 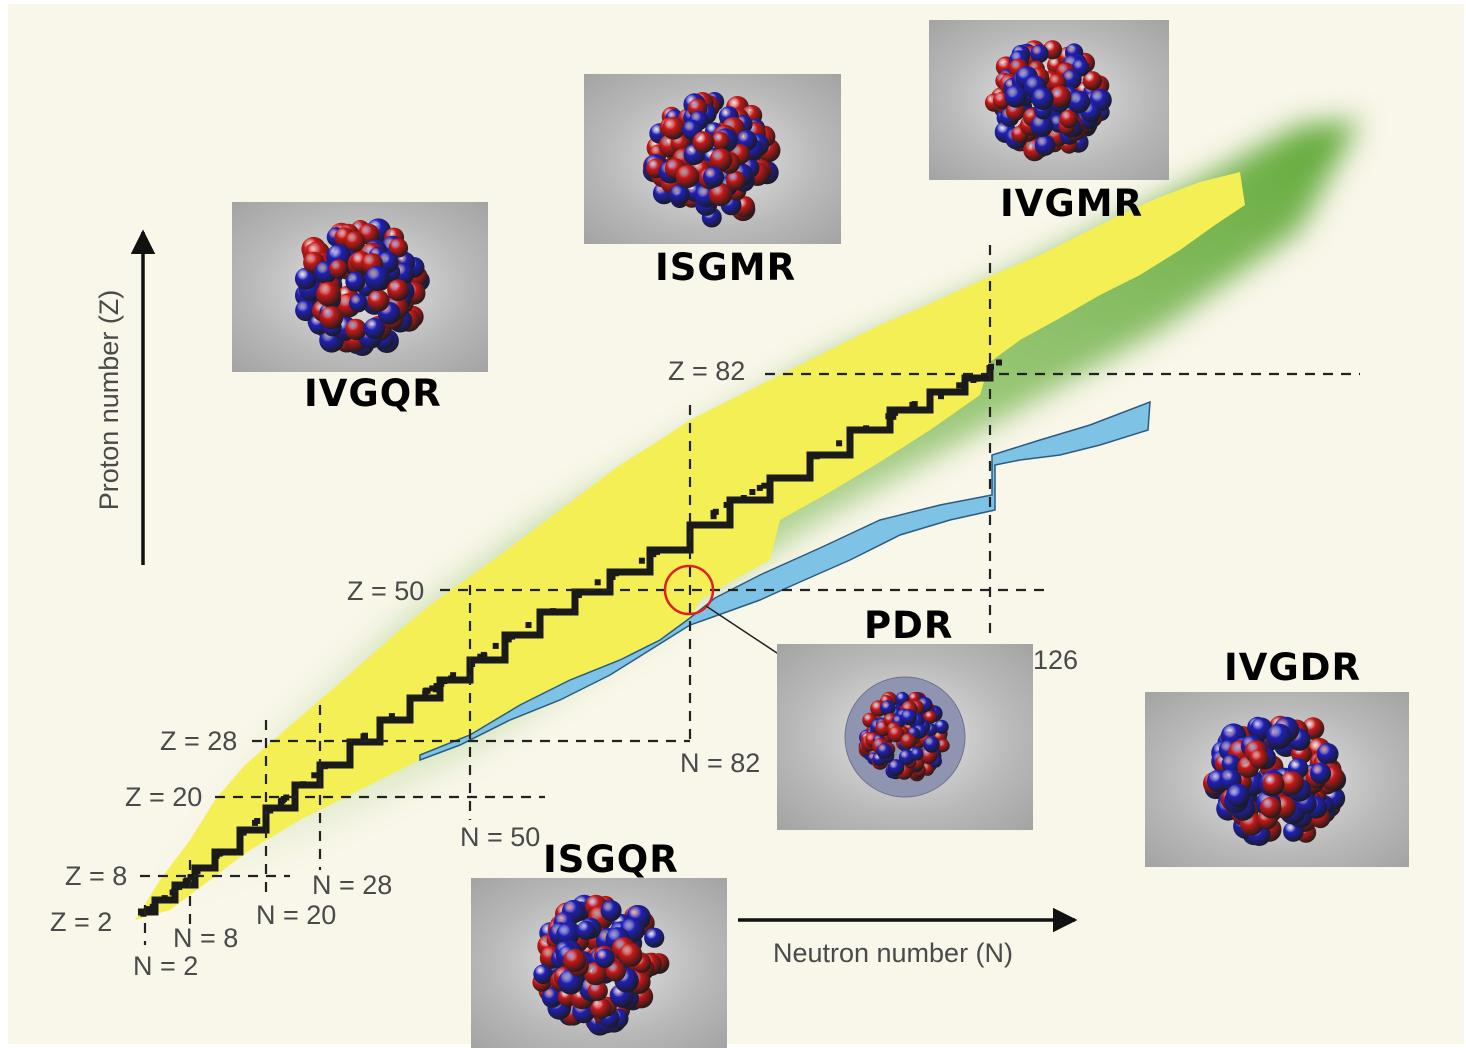 What do you see at coordinates (109, 400) in the screenshot?
I see `y-axis-label: Proton number (Z)` at bounding box center [109, 400].